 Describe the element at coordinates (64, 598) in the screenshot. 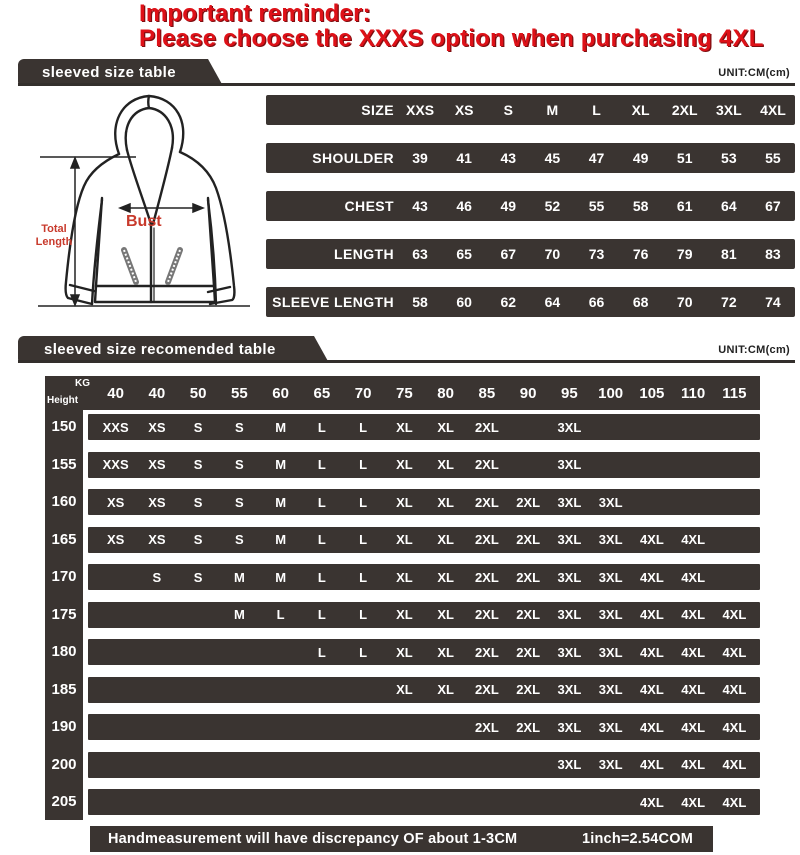

I see `height-column-strip` at that location.